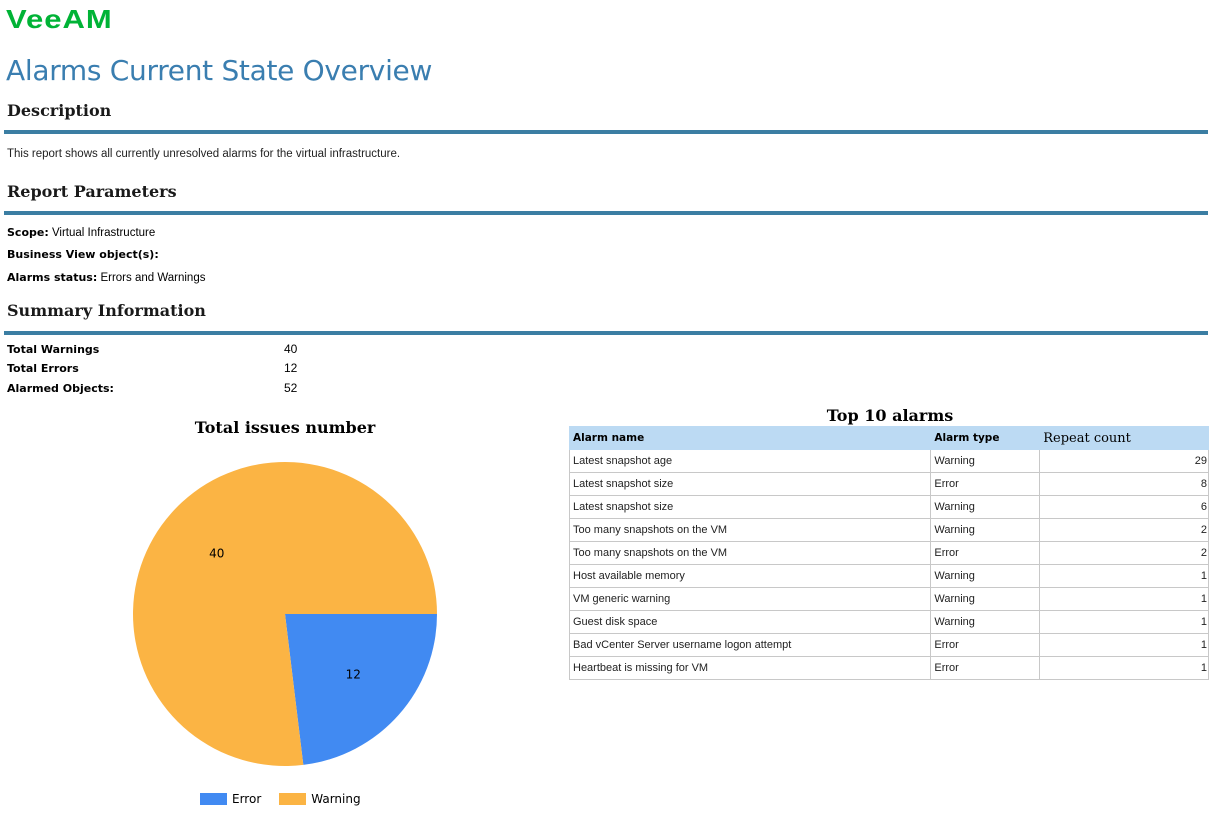  I want to click on summary-label: Alarmed Objects:, so click(60, 388).